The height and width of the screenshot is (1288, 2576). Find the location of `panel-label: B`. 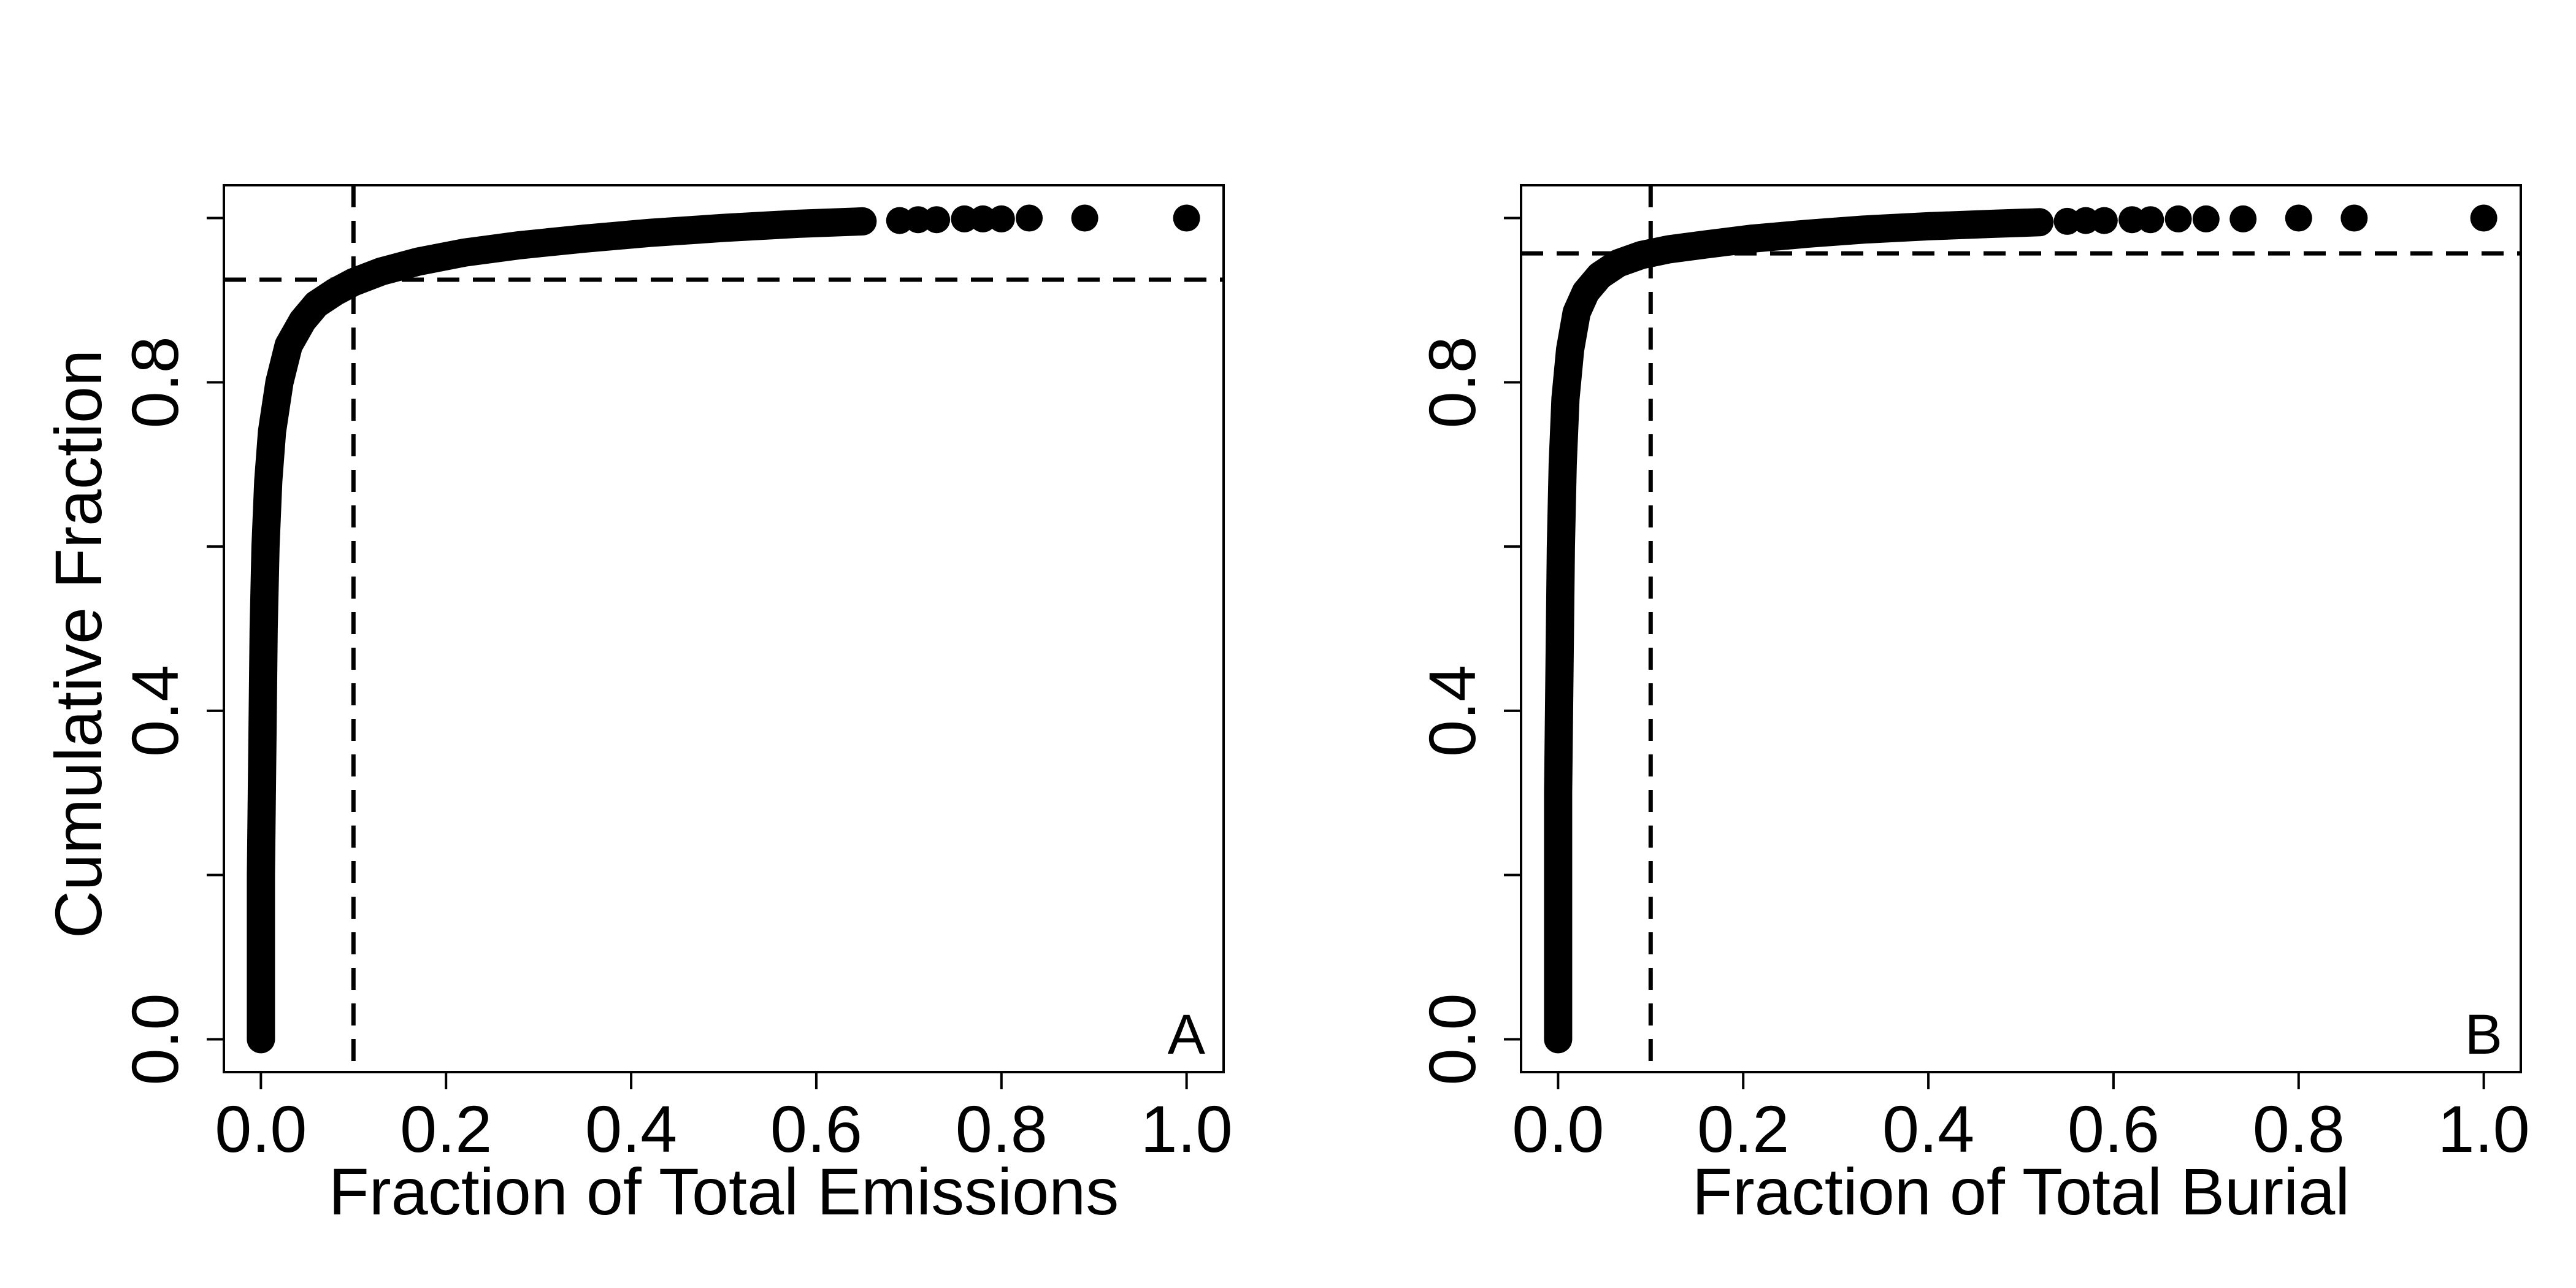

panel-label: B is located at coordinates (2483, 1034).